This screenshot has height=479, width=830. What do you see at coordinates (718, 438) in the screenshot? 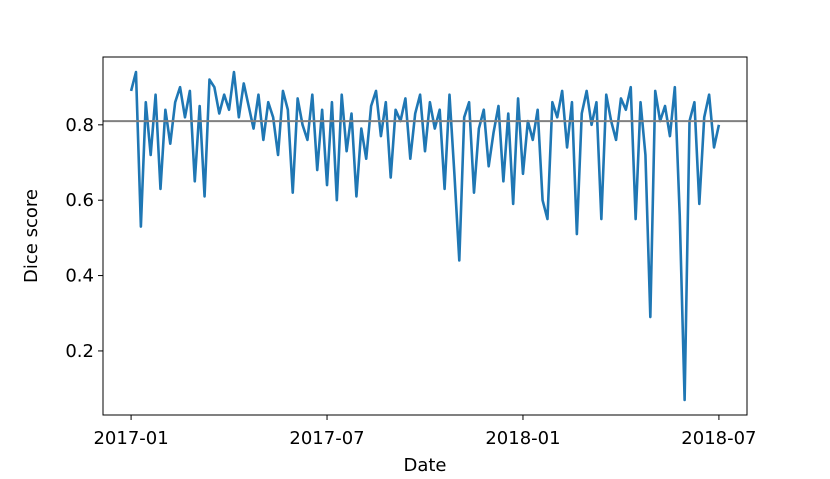
I see `x-tick-label: 2018-07` at bounding box center [718, 438].